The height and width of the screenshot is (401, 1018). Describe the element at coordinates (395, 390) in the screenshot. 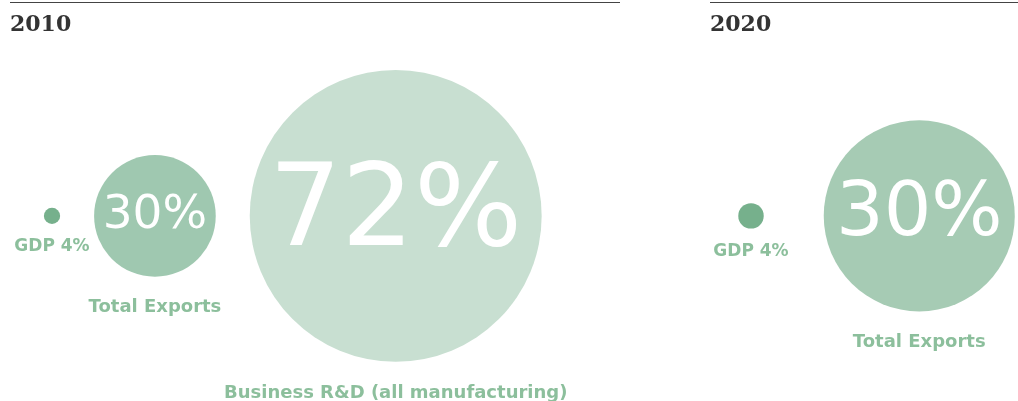

I see `category-label: Business R&D (all manufacturing)` at that location.